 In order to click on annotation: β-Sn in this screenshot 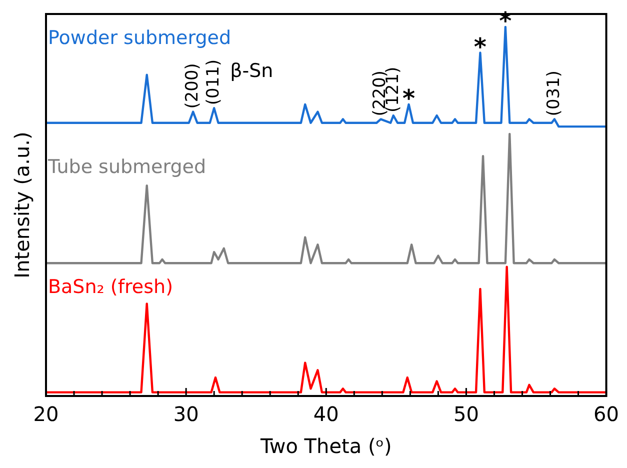, I will do `click(252, 71)`.